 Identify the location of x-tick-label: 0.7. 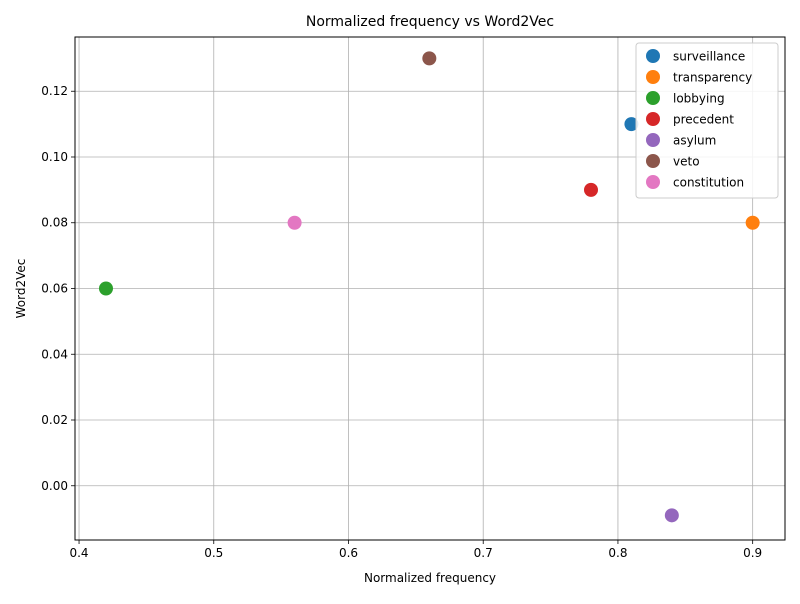
(483, 553).